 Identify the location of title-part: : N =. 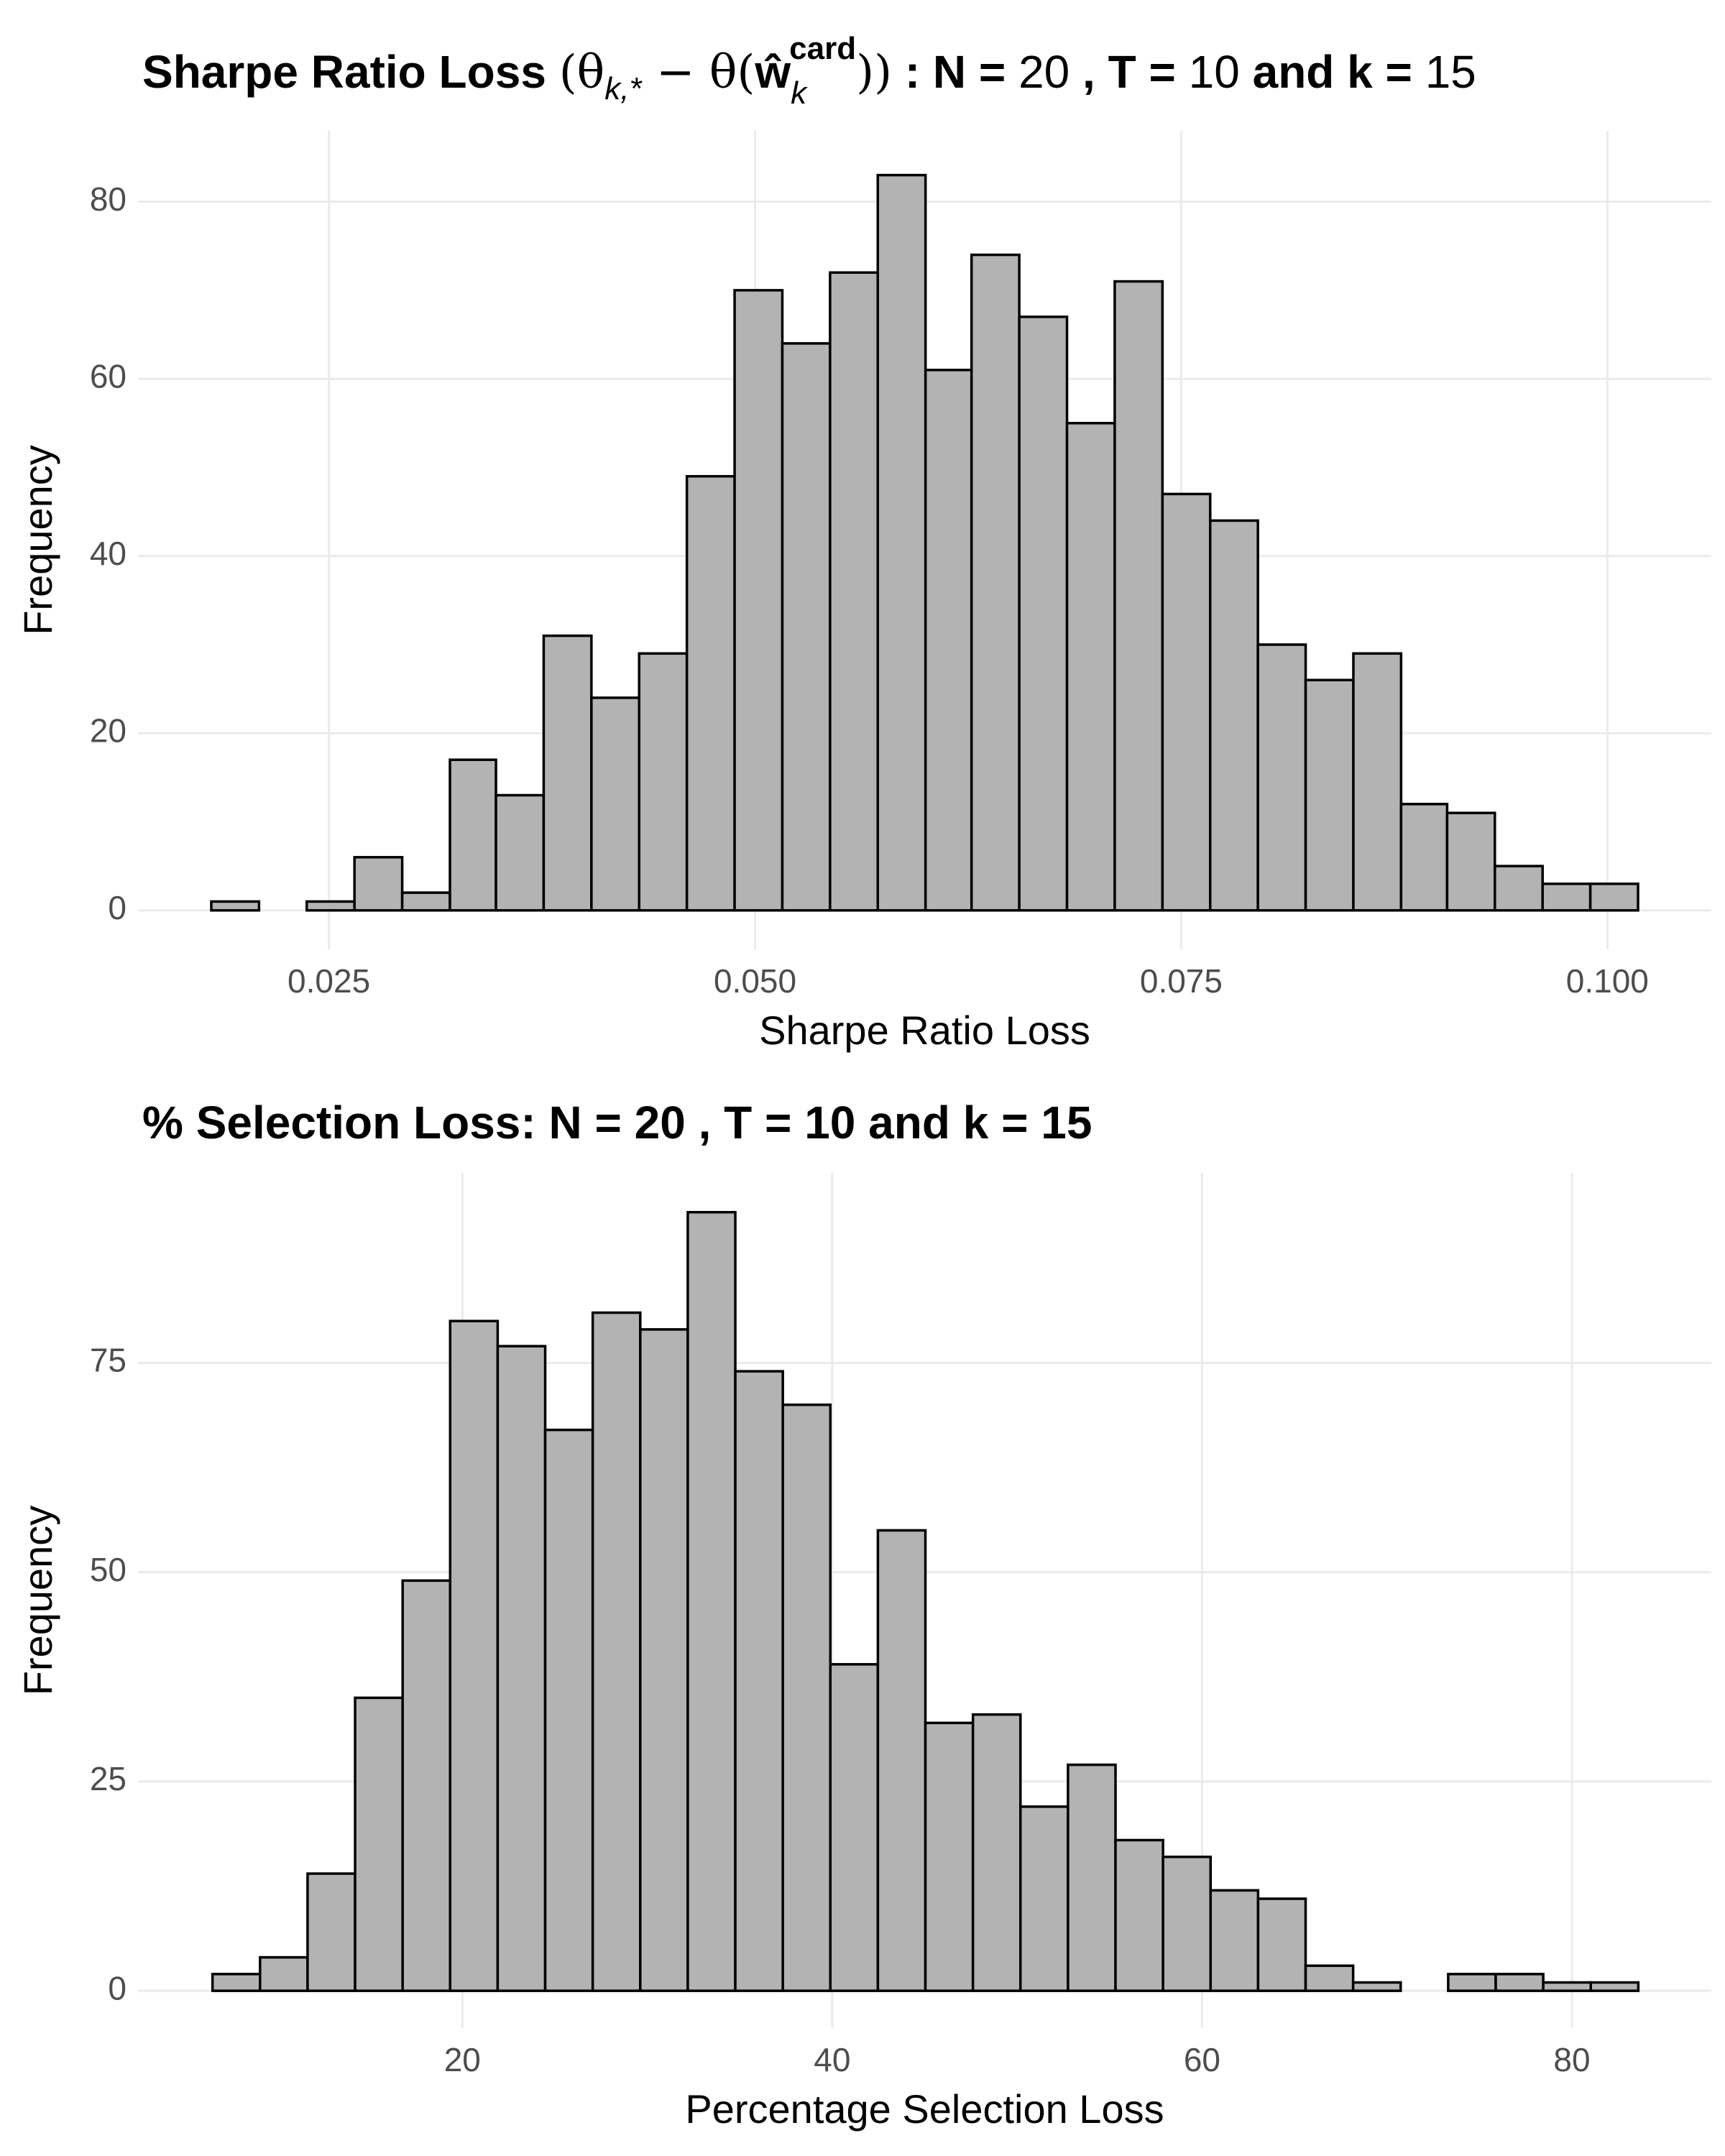
(955, 72).